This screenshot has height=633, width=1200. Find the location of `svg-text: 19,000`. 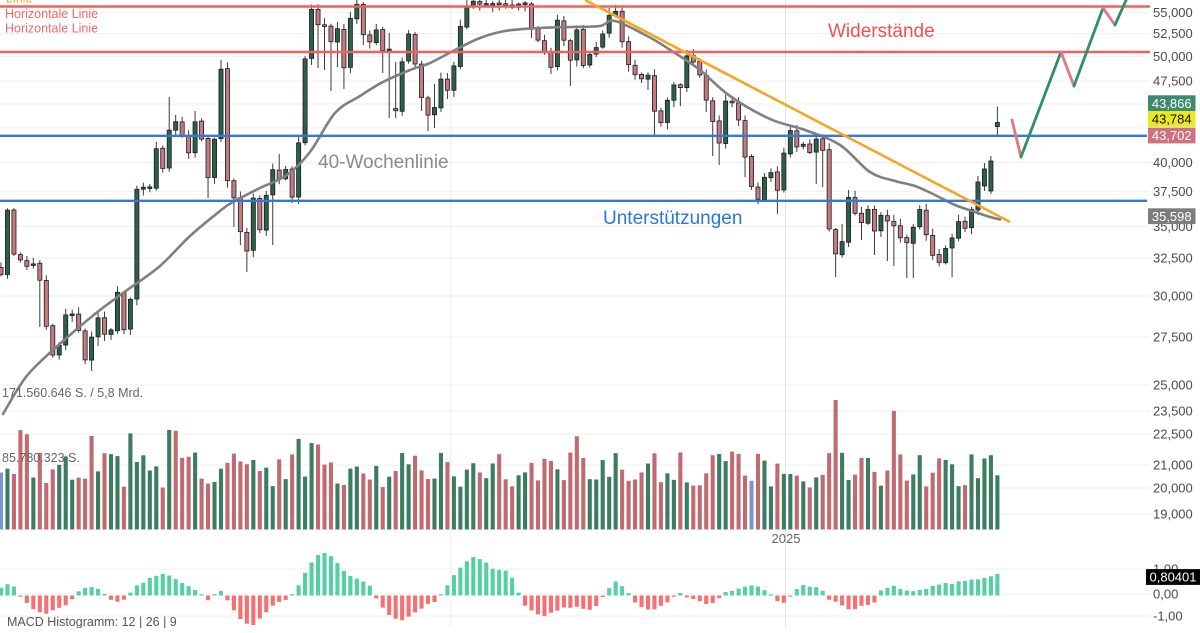

svg-text: 19,000 is located at coordinates (1173, 514).